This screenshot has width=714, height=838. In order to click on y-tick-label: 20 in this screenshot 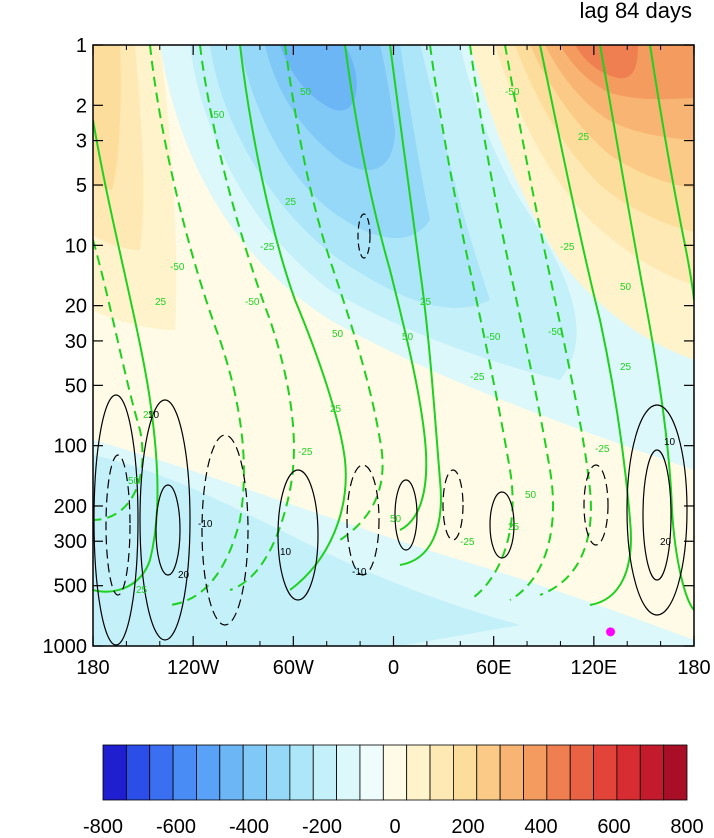, I will do `click(76, 307)`.